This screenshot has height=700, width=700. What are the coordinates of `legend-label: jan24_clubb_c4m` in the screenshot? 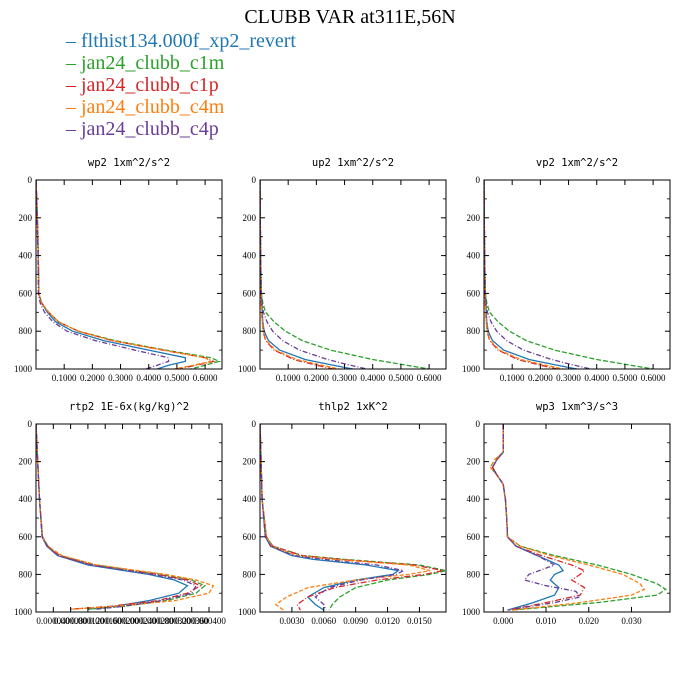 It's located at (153, 107).